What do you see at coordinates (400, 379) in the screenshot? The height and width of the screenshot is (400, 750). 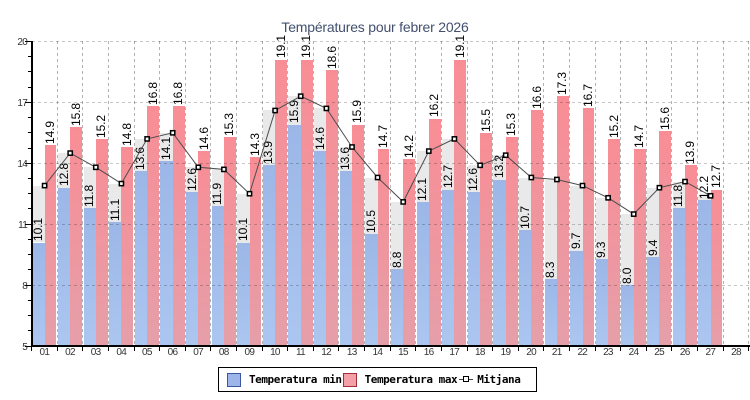 I see `legend-item-max: Temperatura max` at bounding box center [400, 379].